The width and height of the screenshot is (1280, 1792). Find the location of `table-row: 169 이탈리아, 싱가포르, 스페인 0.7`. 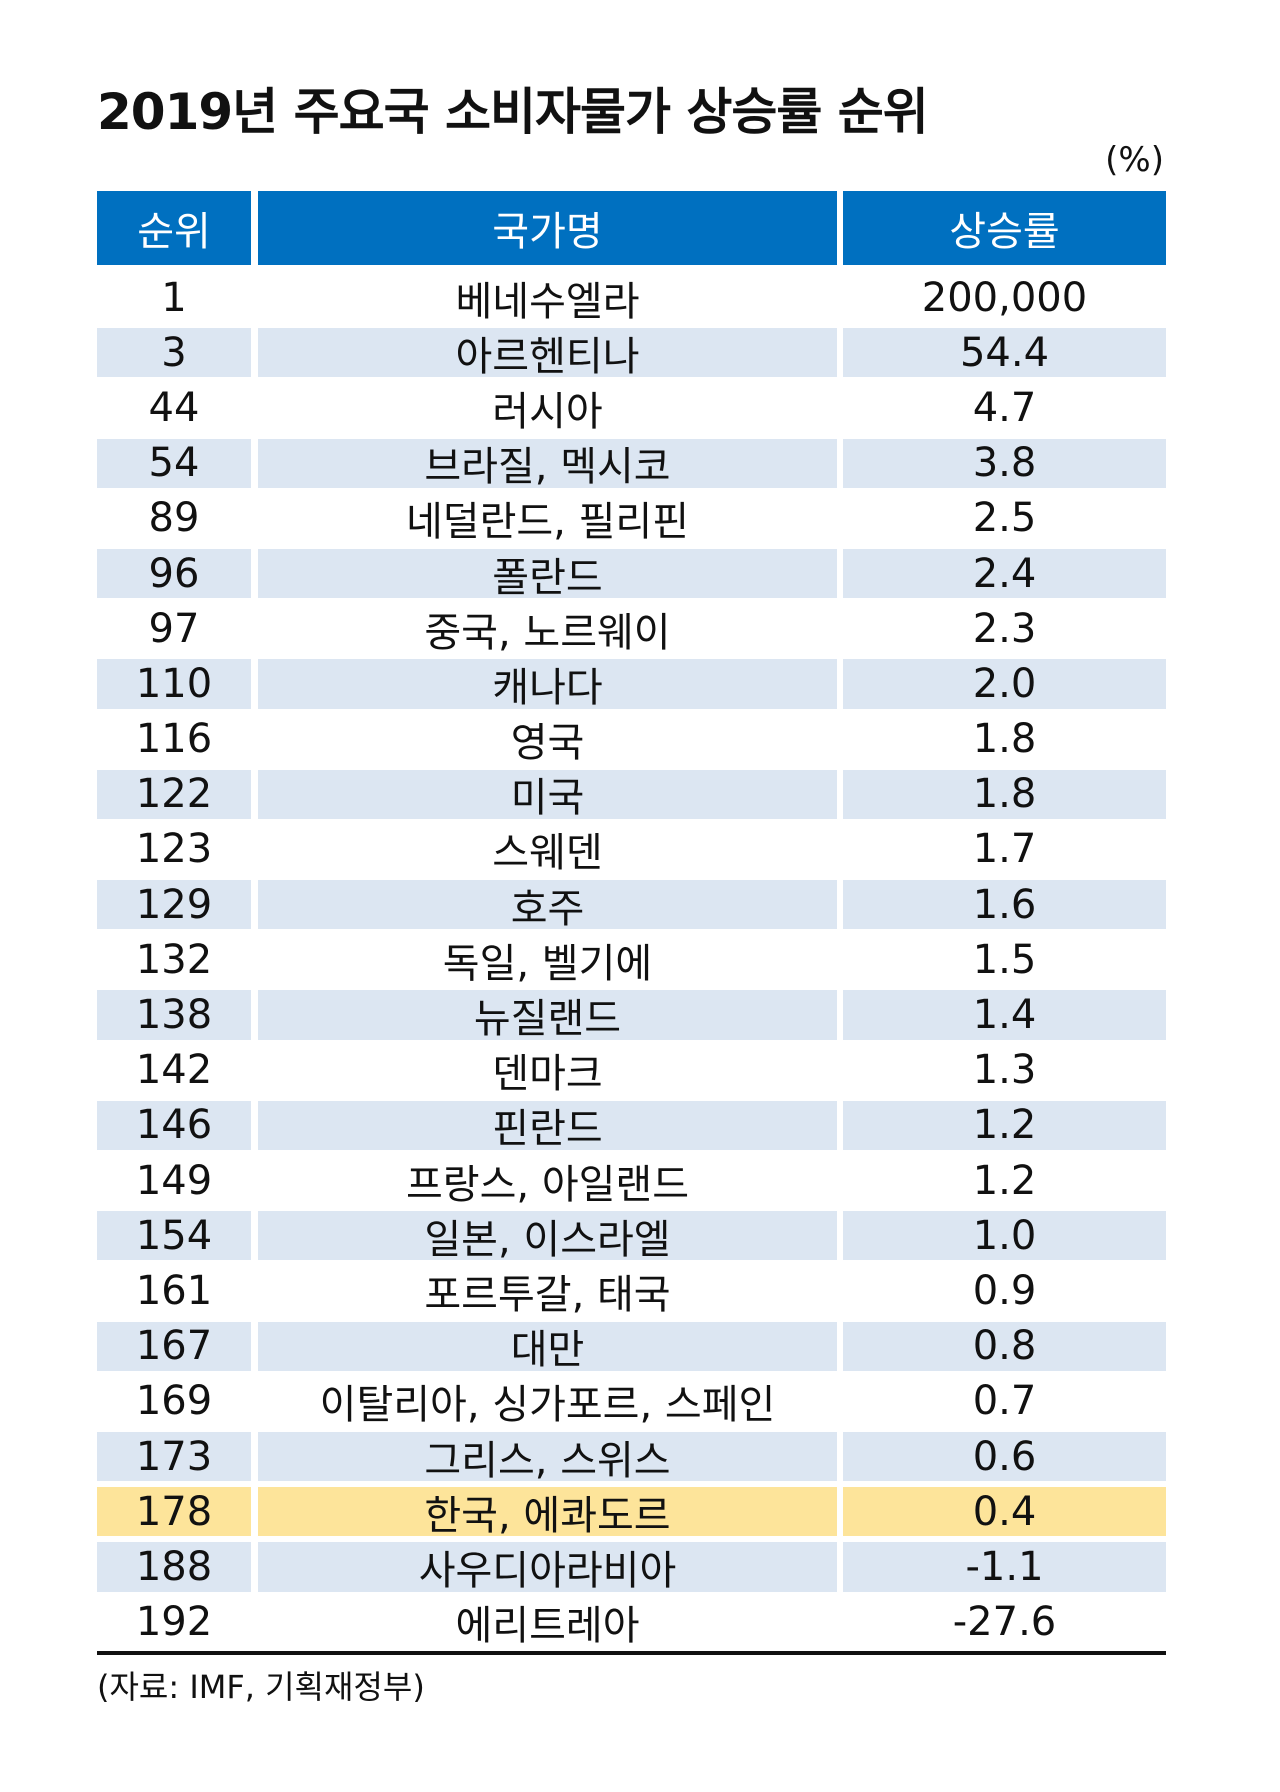

table-row: 169 이탈리아, 싱가포르, 스페인 0.7 is located at coordinates (631, 1404).